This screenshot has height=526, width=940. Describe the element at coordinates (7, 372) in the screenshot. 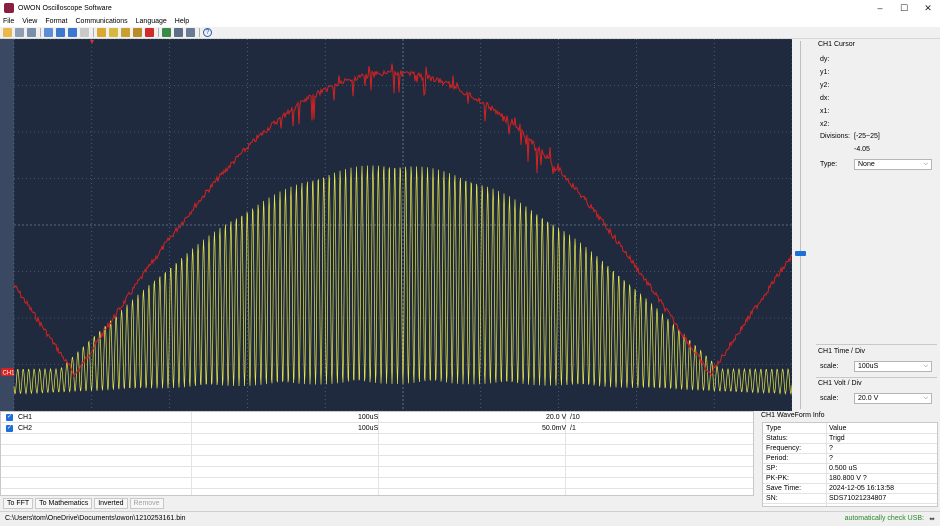

I see `ch1-level-marker` at that location.